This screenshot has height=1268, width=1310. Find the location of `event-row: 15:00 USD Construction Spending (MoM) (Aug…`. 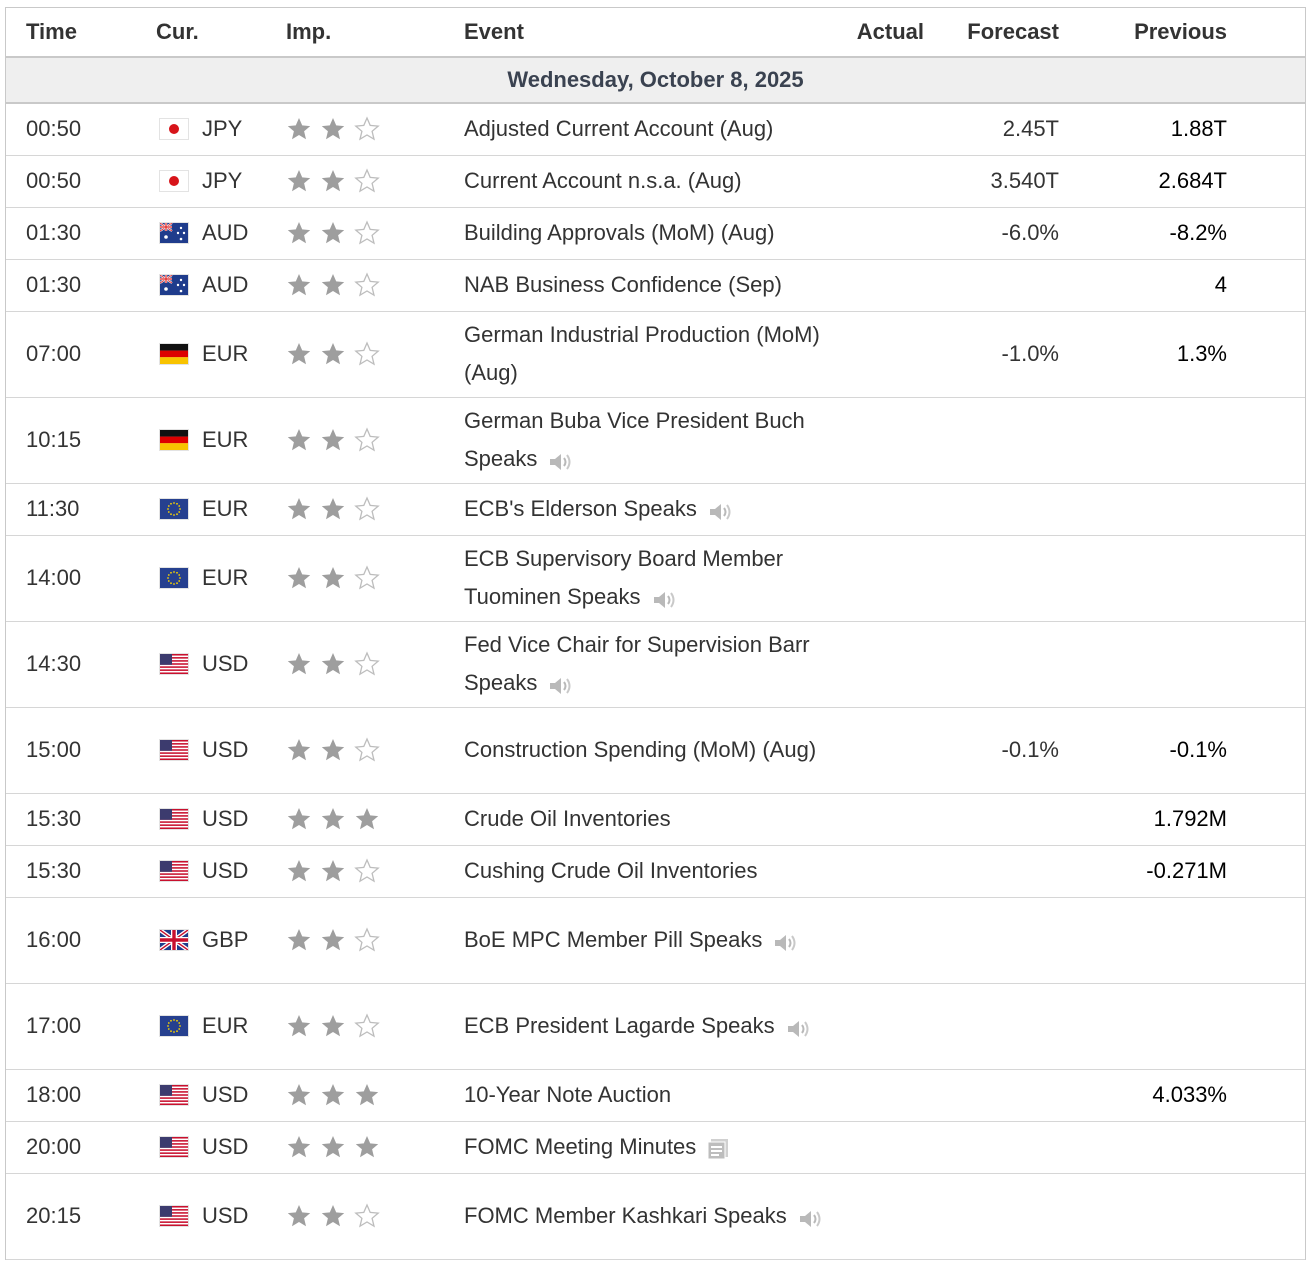

event-row: 15:00 USD Construction Spending (MoM) (Aug… is located at coordinates (655, 750).